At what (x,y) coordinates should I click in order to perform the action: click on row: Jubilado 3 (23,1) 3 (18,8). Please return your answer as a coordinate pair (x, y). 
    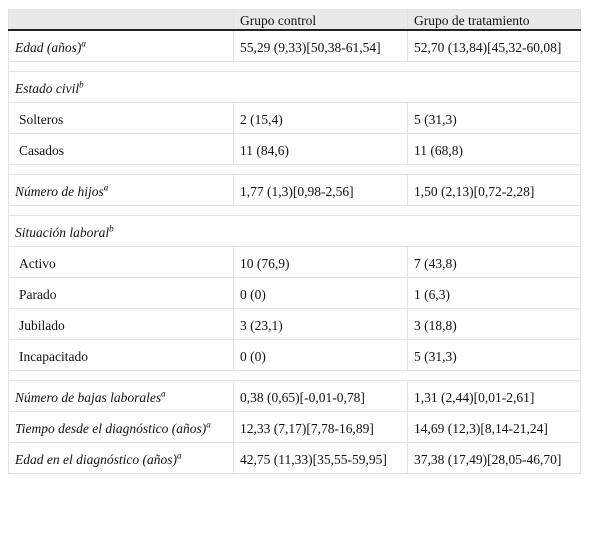
    Looking at the image, I should click on (294, 324).